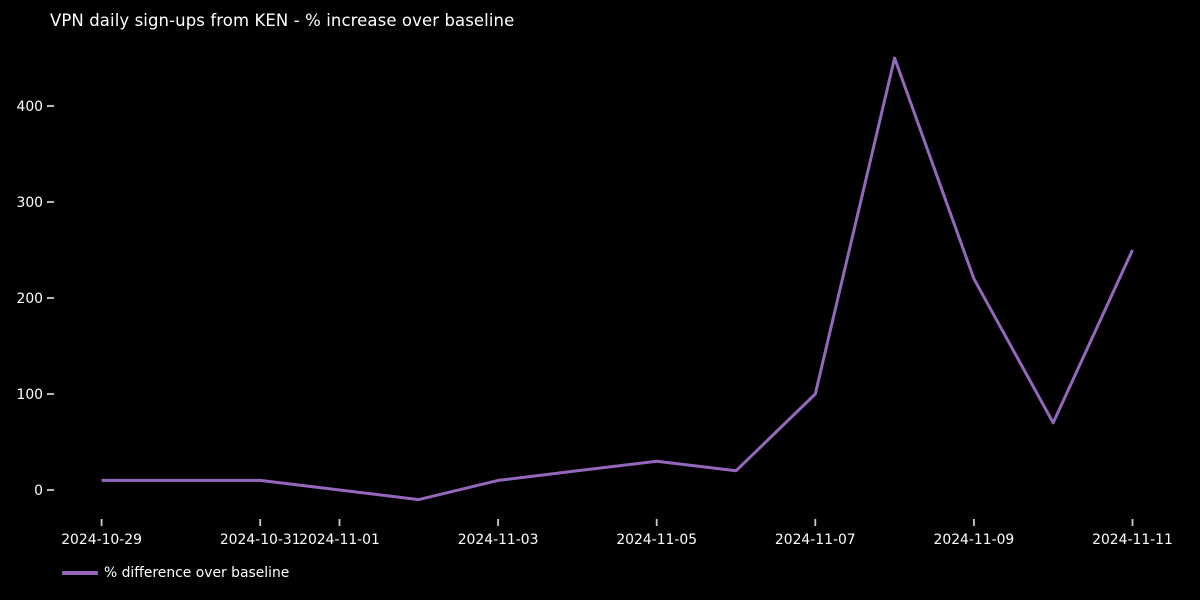 Image resolution: width=1200 pixels, height=600 pixels. I want to click on y-tick-label: 300, so click(29, 203).